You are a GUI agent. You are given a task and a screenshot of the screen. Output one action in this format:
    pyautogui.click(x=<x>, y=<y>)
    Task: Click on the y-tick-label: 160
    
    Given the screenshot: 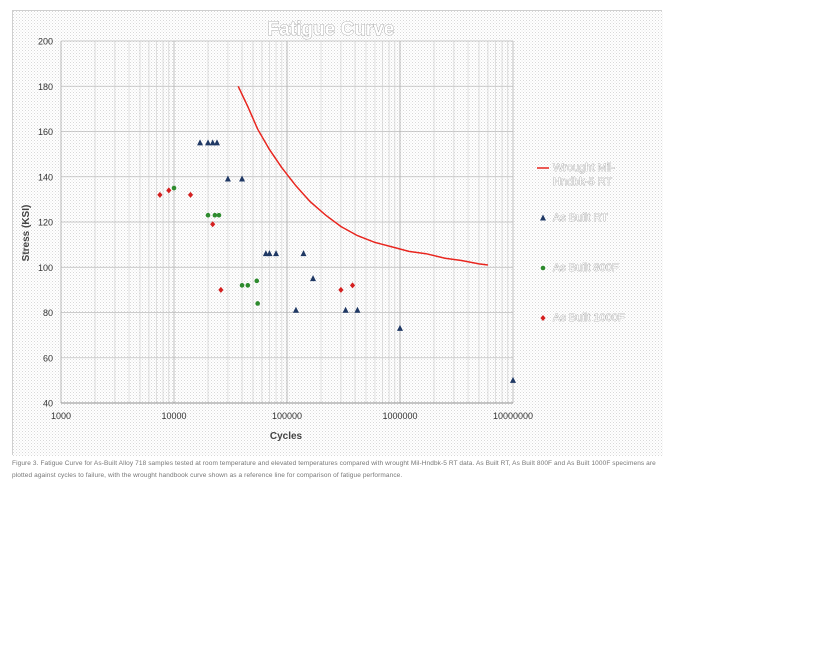 What is the action you would take?
    pyautogui.click(x=45, y=132)
    